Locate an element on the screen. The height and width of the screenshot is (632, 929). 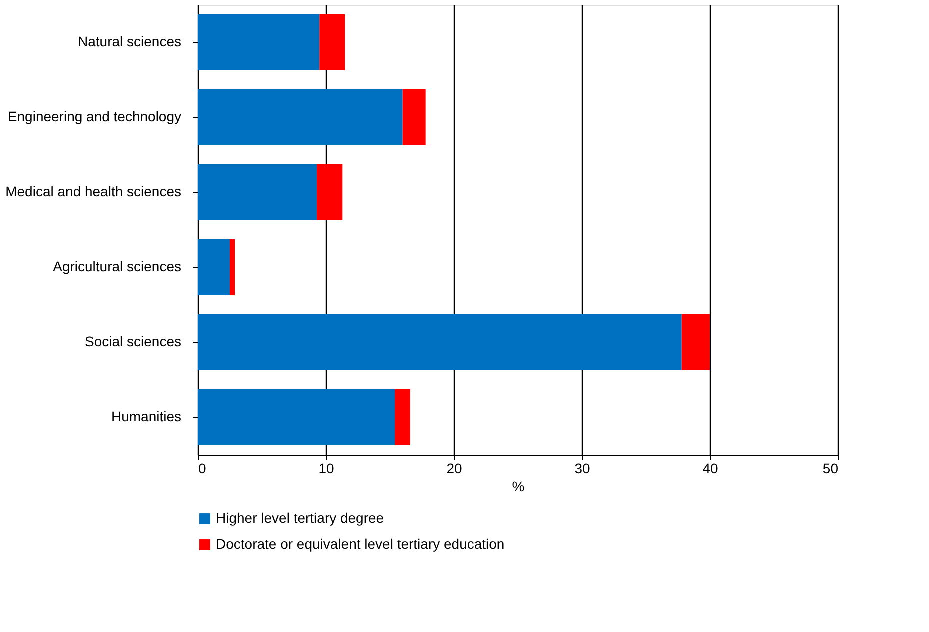
x-tick-label: 40 is located at coordinates (710, 468).